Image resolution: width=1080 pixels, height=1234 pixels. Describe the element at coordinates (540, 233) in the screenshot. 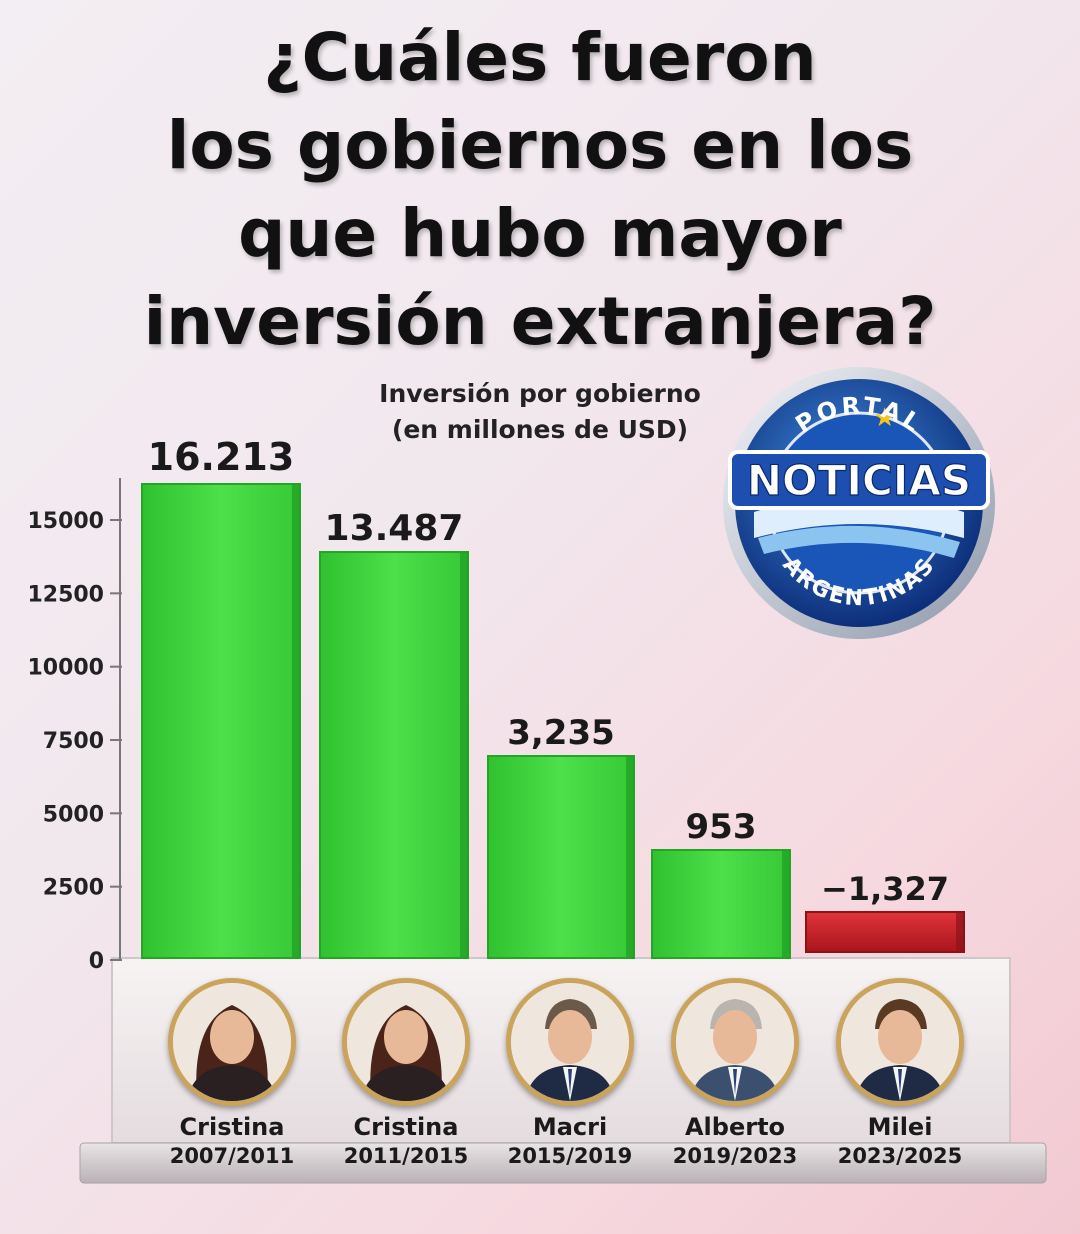

I see `title-line: que hubo mayor` at that location.